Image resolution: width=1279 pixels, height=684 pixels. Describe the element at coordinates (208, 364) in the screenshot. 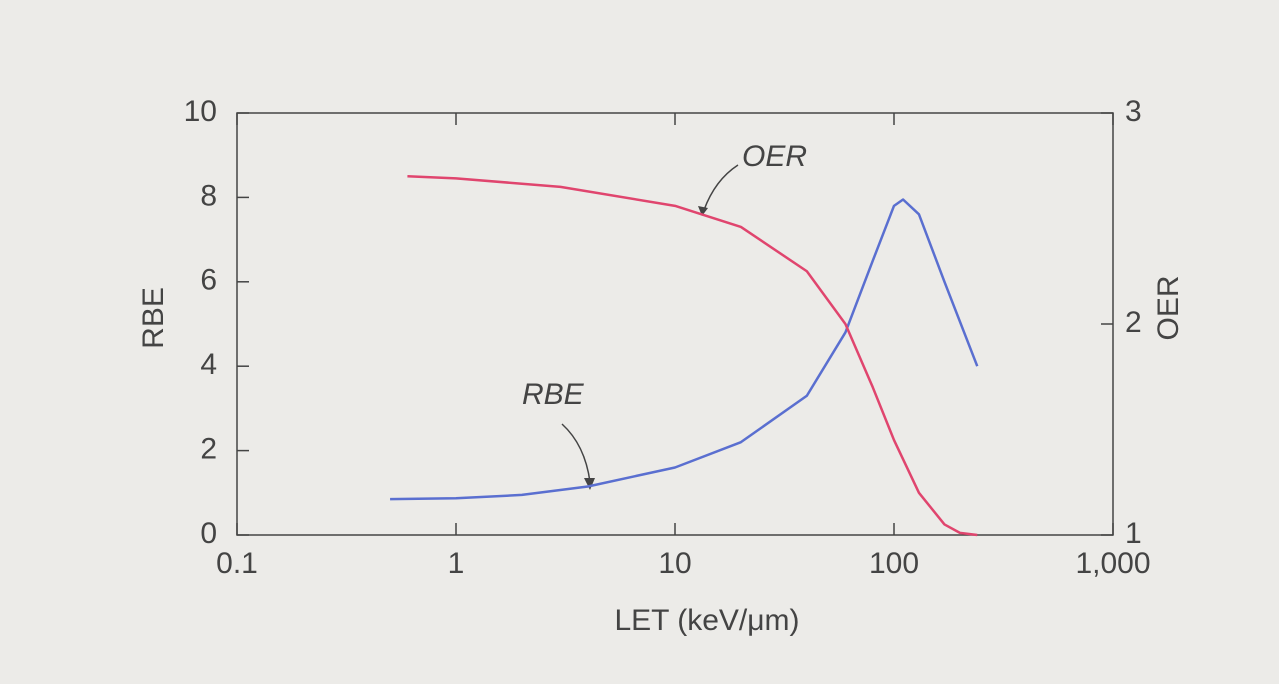

I see `y-tick-label: 4` at that location.